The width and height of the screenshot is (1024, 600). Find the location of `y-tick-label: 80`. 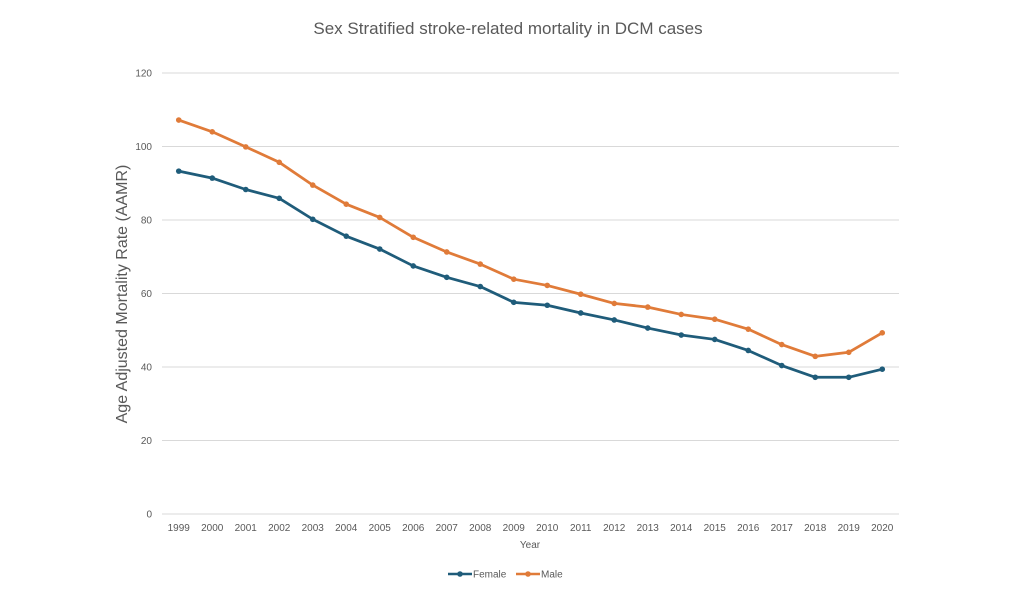

y-tick-label: 80 is located at coordinates (147, 221).